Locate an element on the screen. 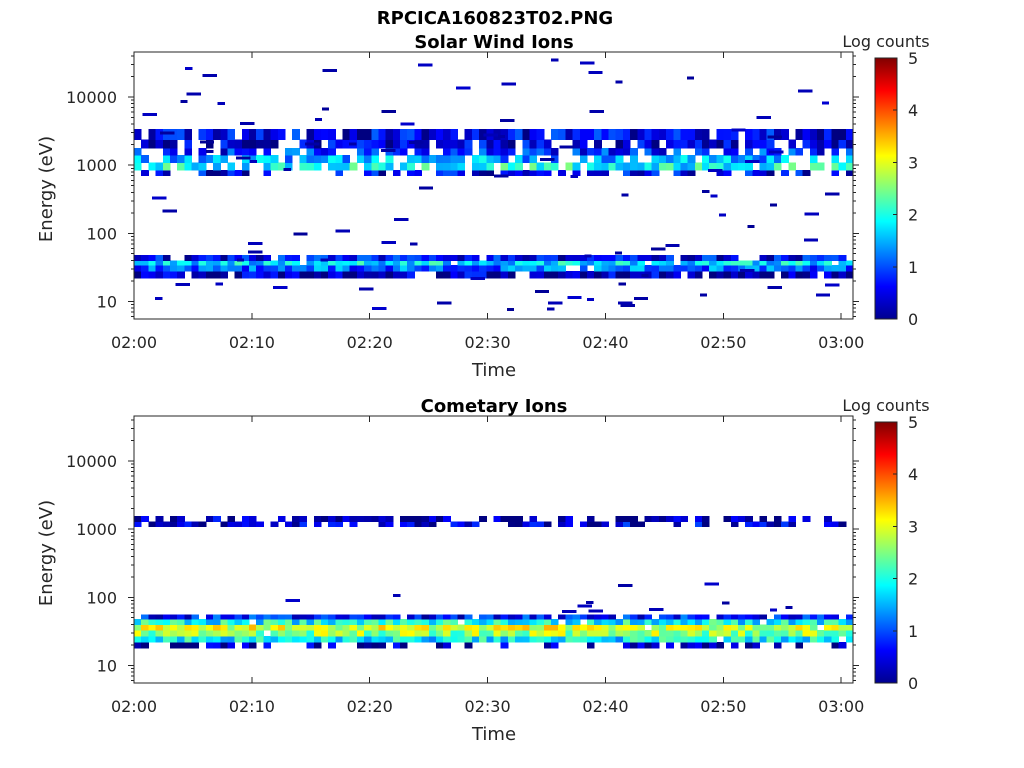 This screenshot has height=768, width=1024. x-tick-label: 02:10 is located at coordinates (252, 342).